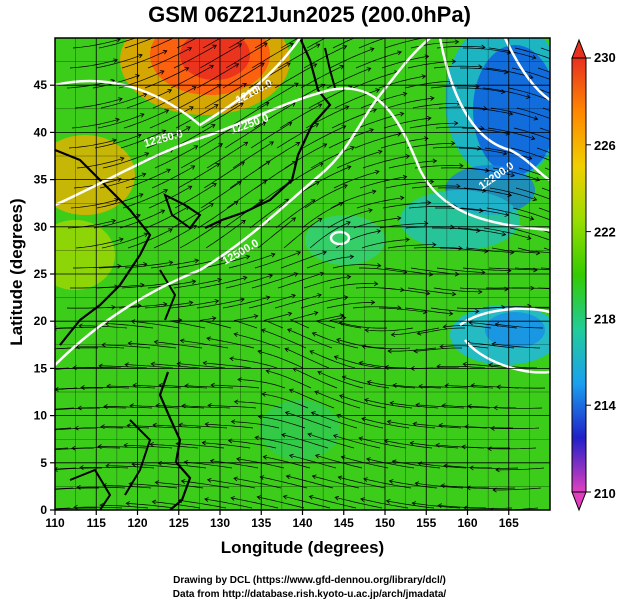 This screenshot has width=619, height=605. What do you see at coordinates (261, 523) in the screenshot?
I see `x-tick-label: 135` at bounding box center [261, 523].